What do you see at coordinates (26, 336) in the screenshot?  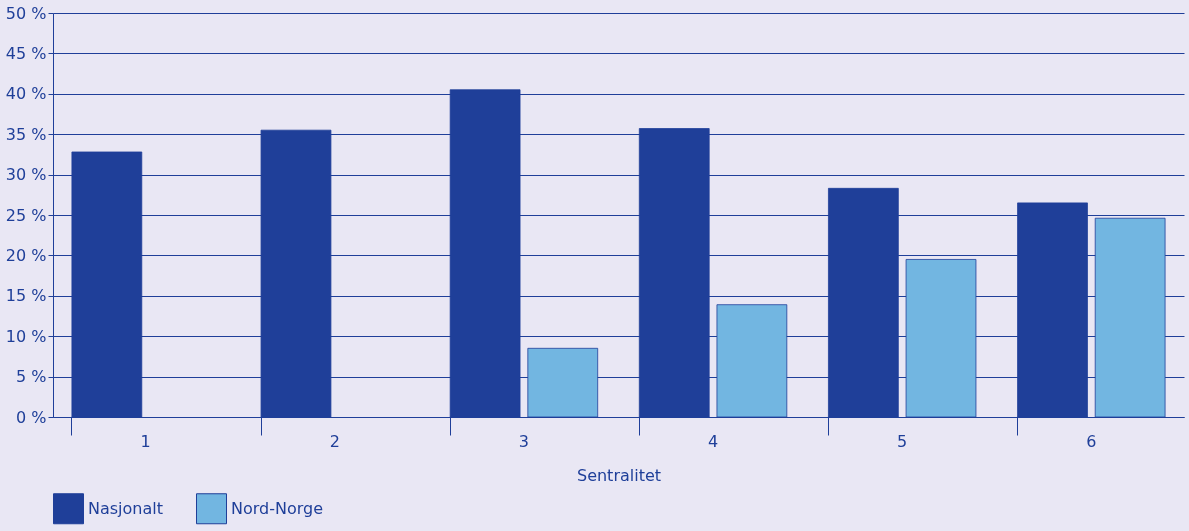 I see `y-tick-label: 10 %` at bounding box center [26, 336].